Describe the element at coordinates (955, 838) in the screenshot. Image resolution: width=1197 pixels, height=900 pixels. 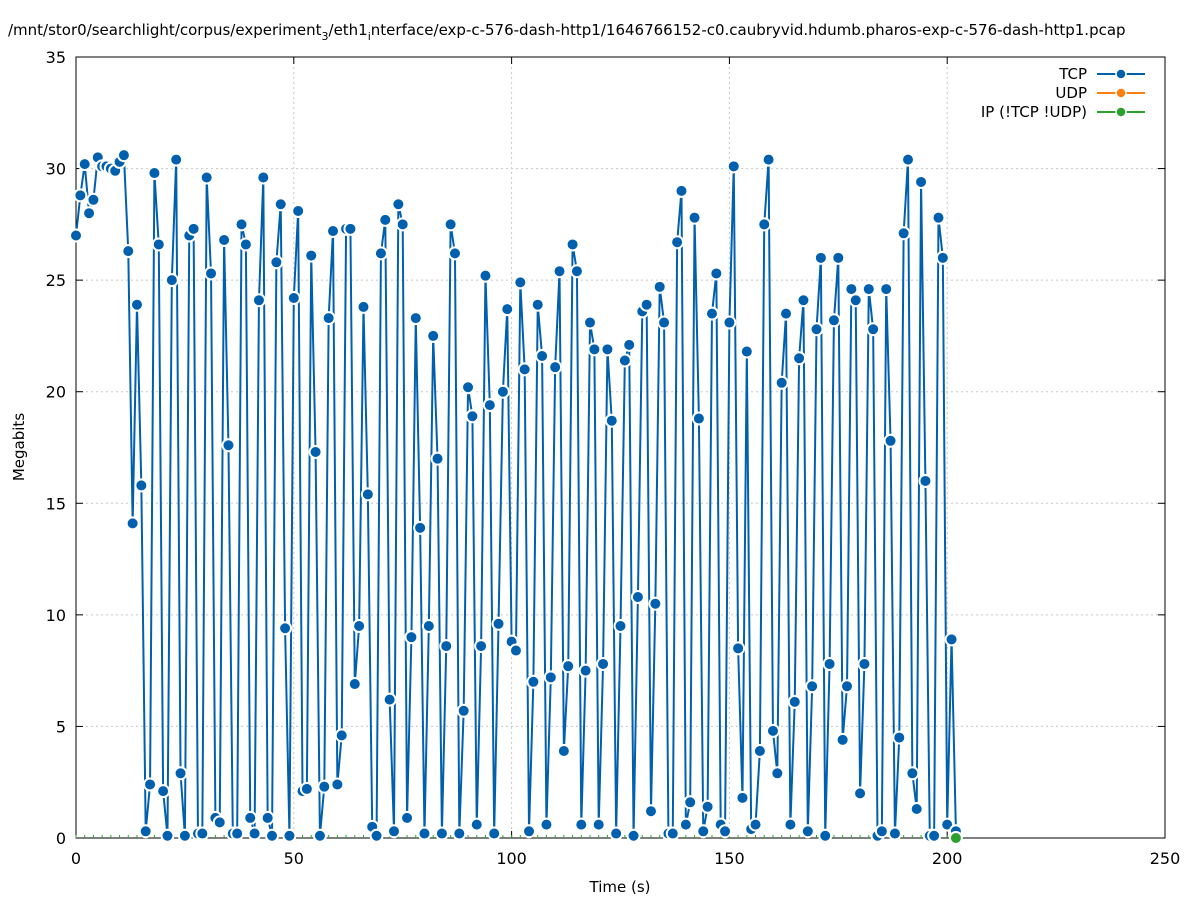
I see `data-point-ip` at that location.